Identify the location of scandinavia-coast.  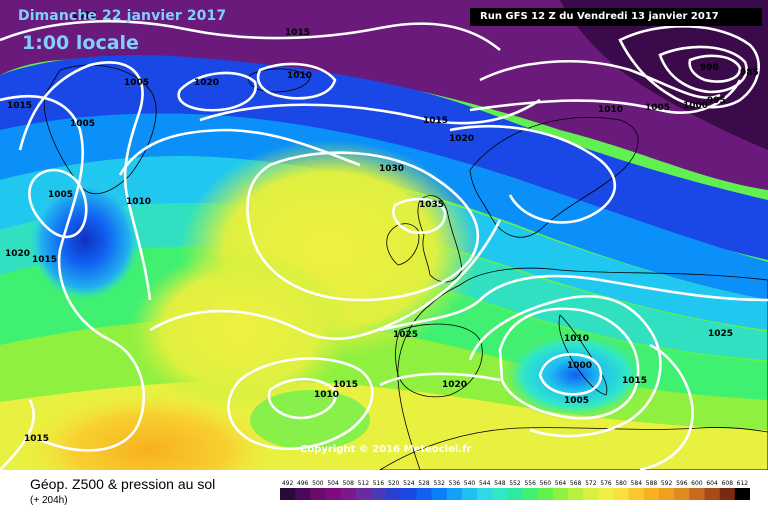
(554, 177).